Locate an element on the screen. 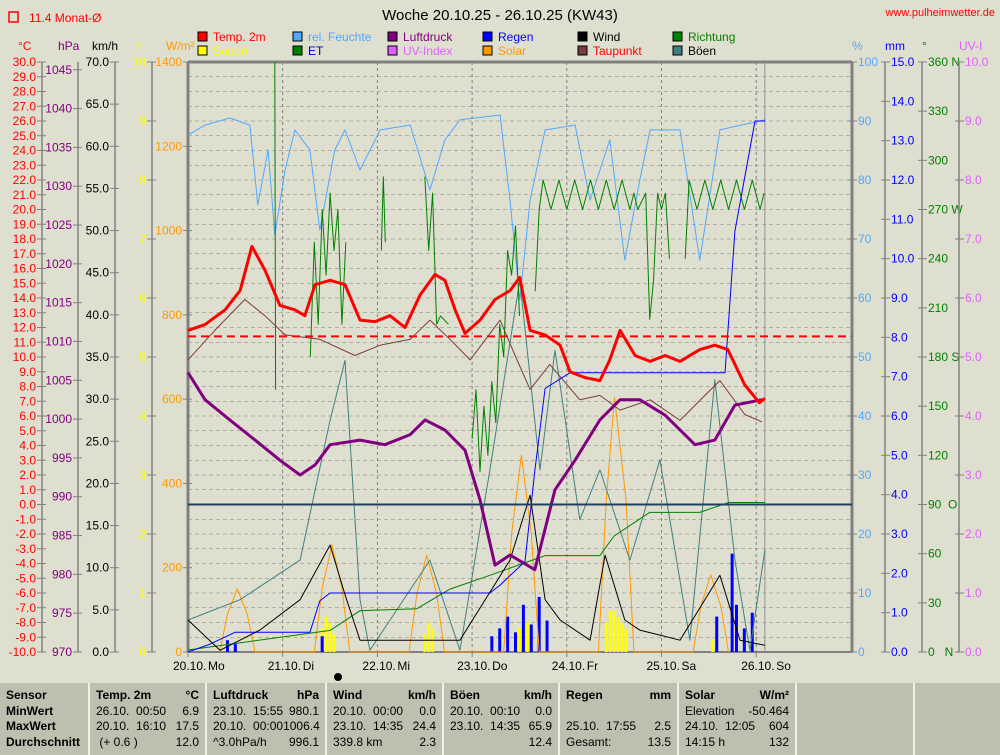 The image size is (1000, 755). column-header: Regen mm is located at coordinates (618, 696).